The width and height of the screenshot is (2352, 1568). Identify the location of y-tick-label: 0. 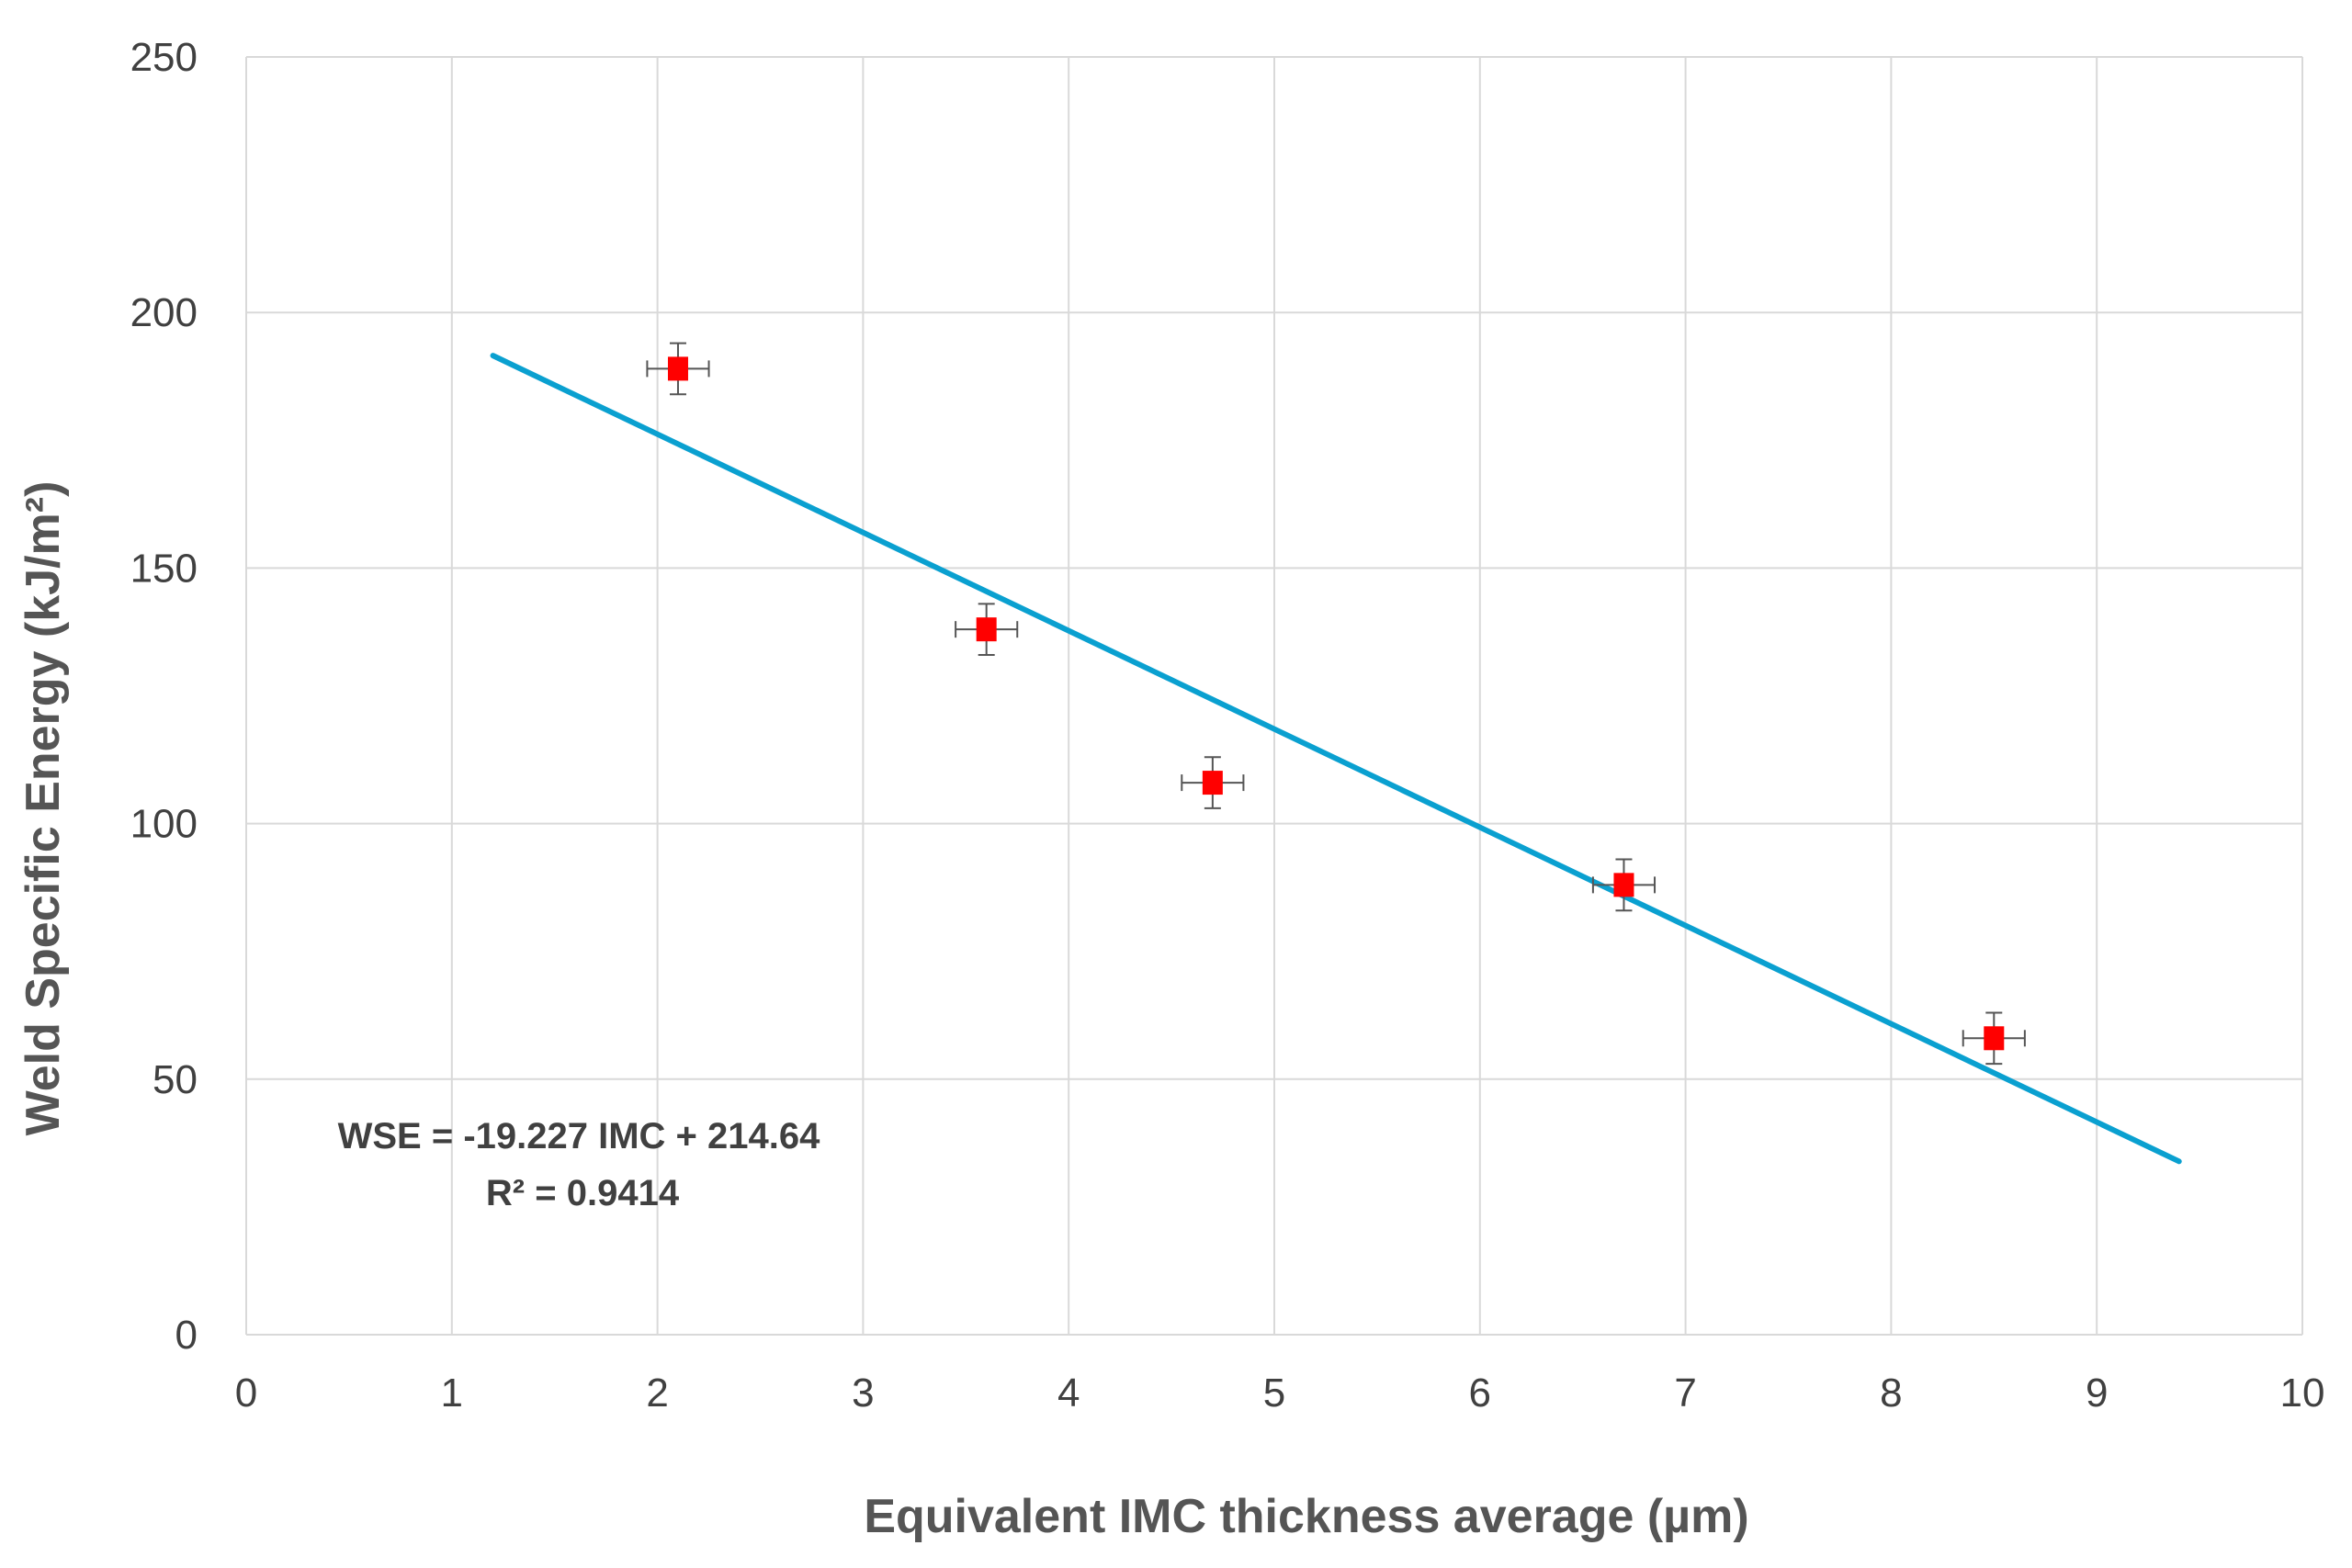
(187, 1335).